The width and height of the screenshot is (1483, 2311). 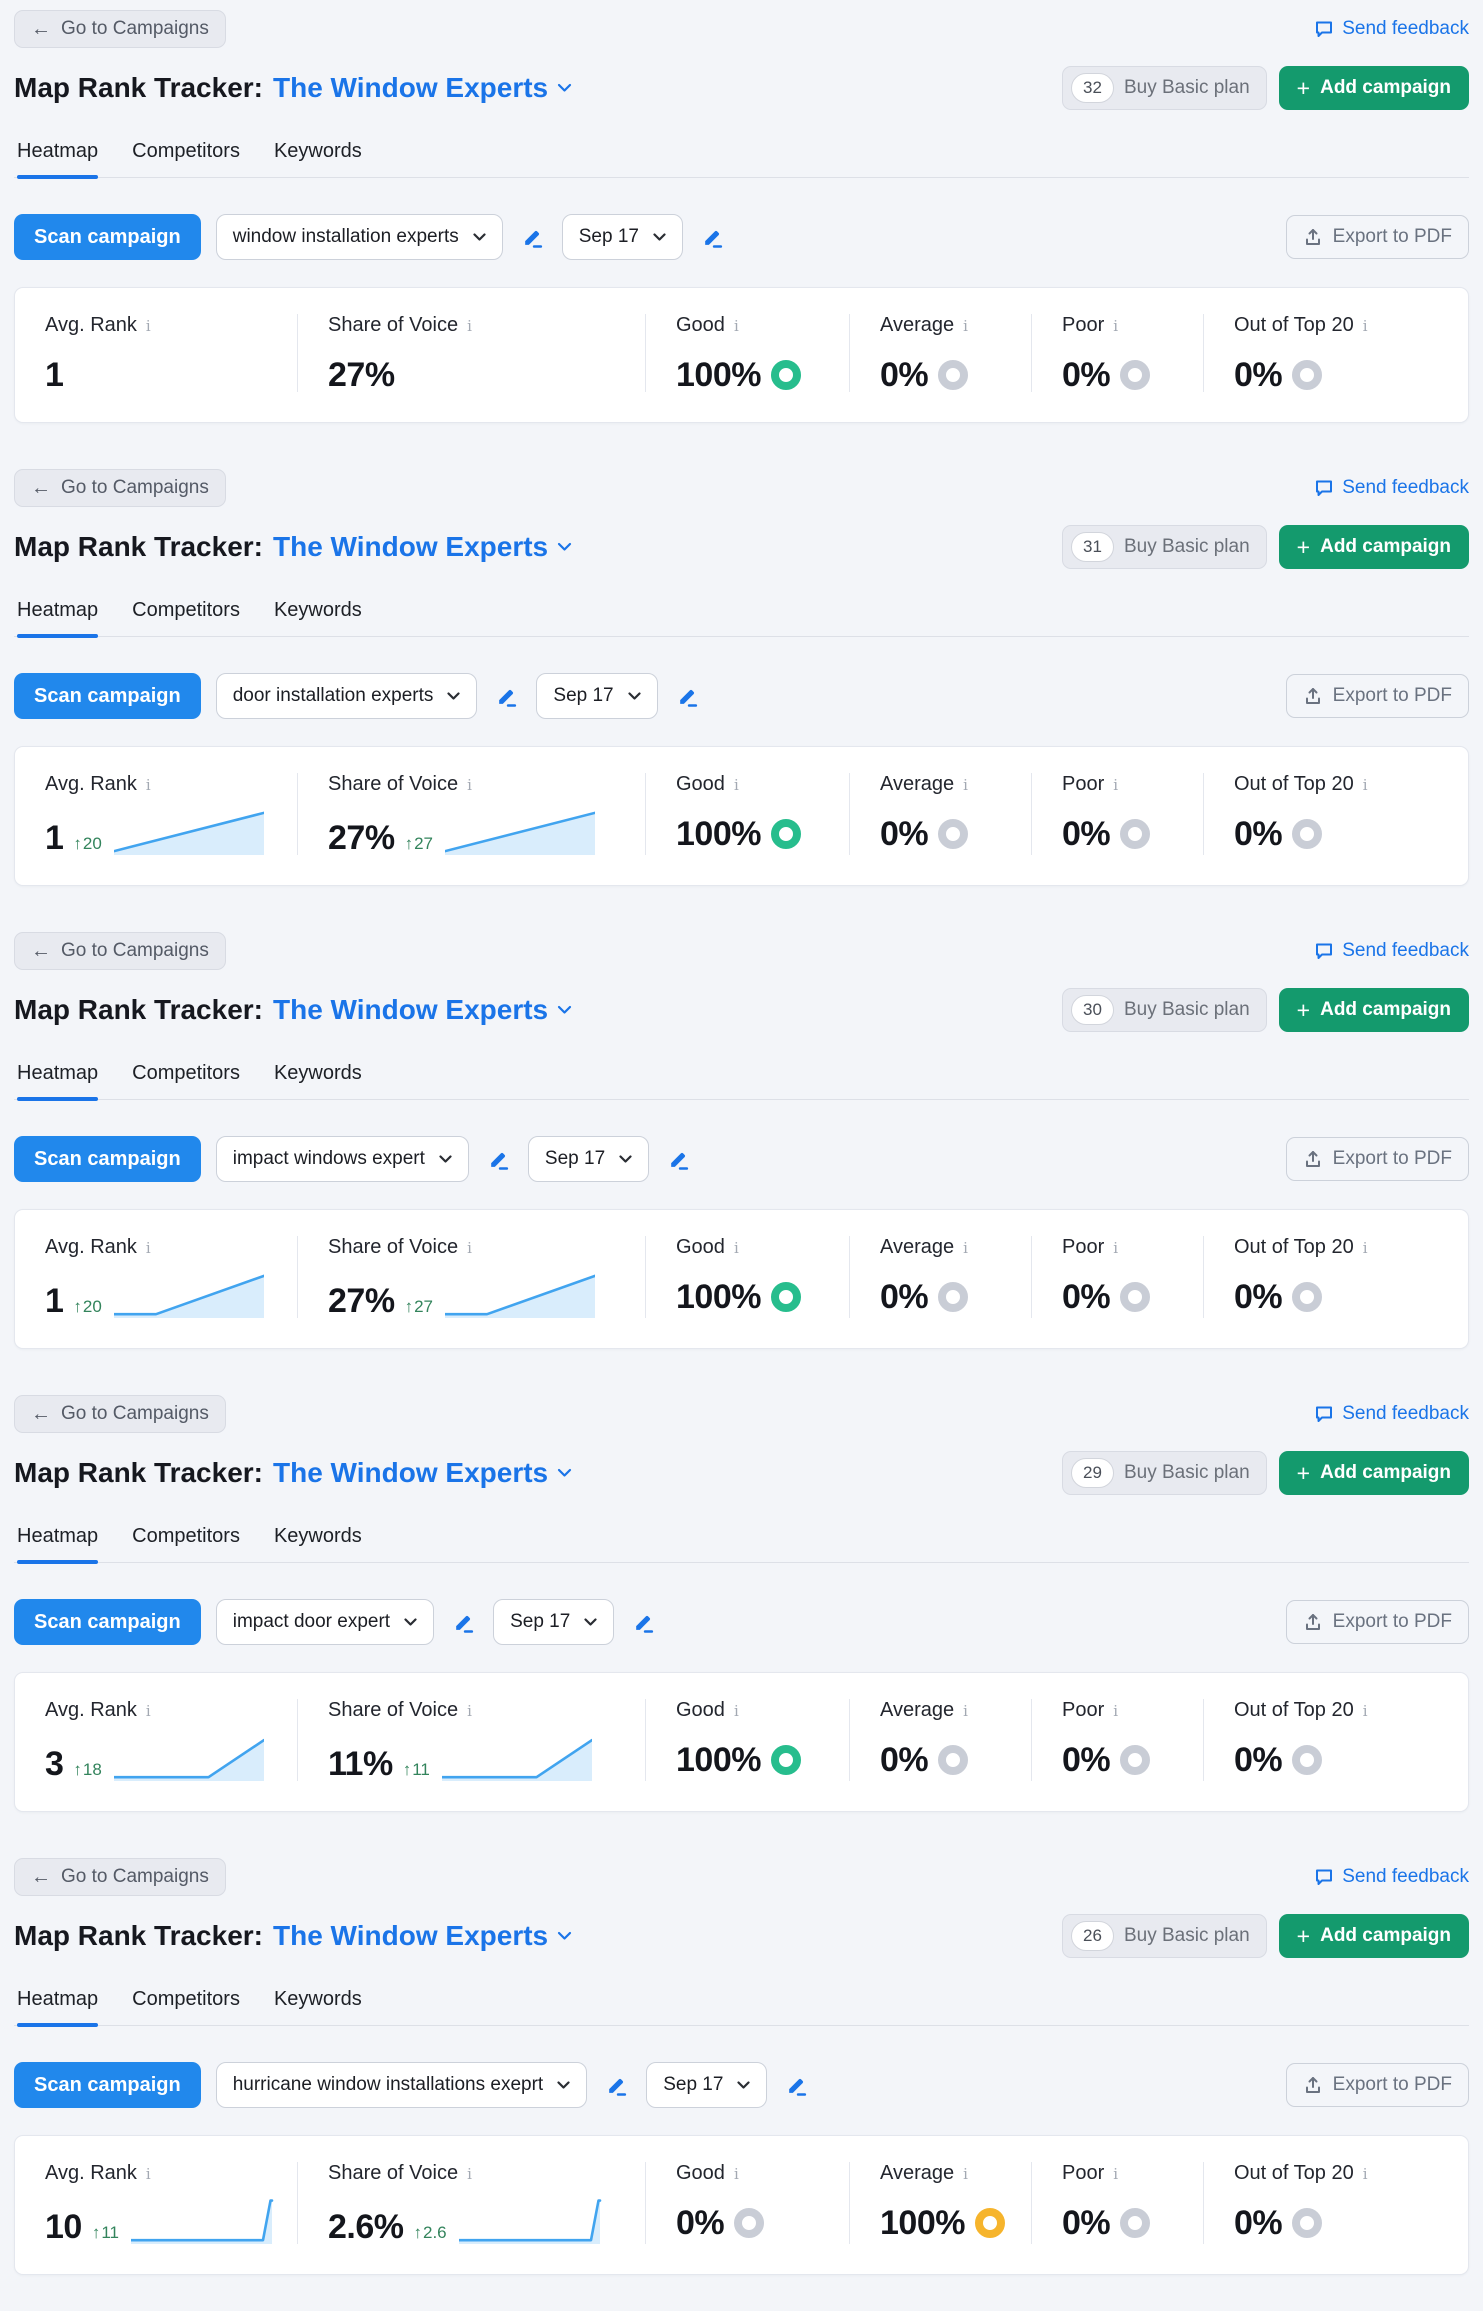 I want to click on buy-basic-plan-button: 32 Buy Basic plan, so click(x=1164, y=88).